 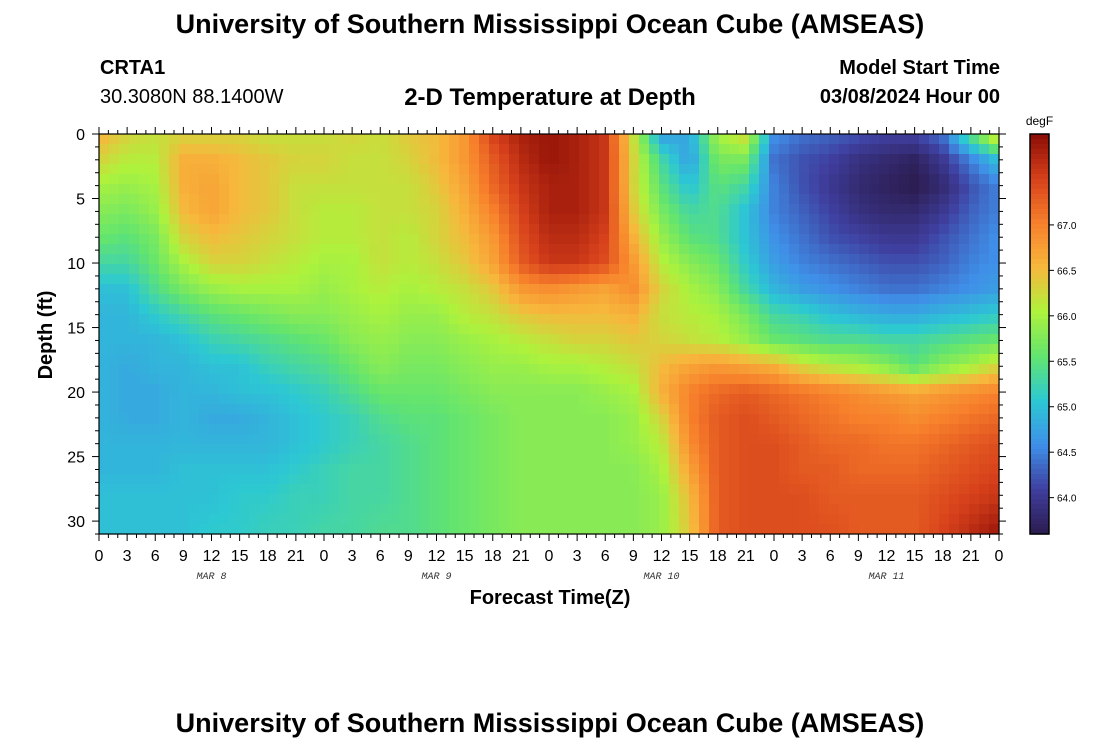 What do you see at coordinates (521, 556) in the screenshot?
I see `x-tick-label: 21` at bounding box center [521, 556].